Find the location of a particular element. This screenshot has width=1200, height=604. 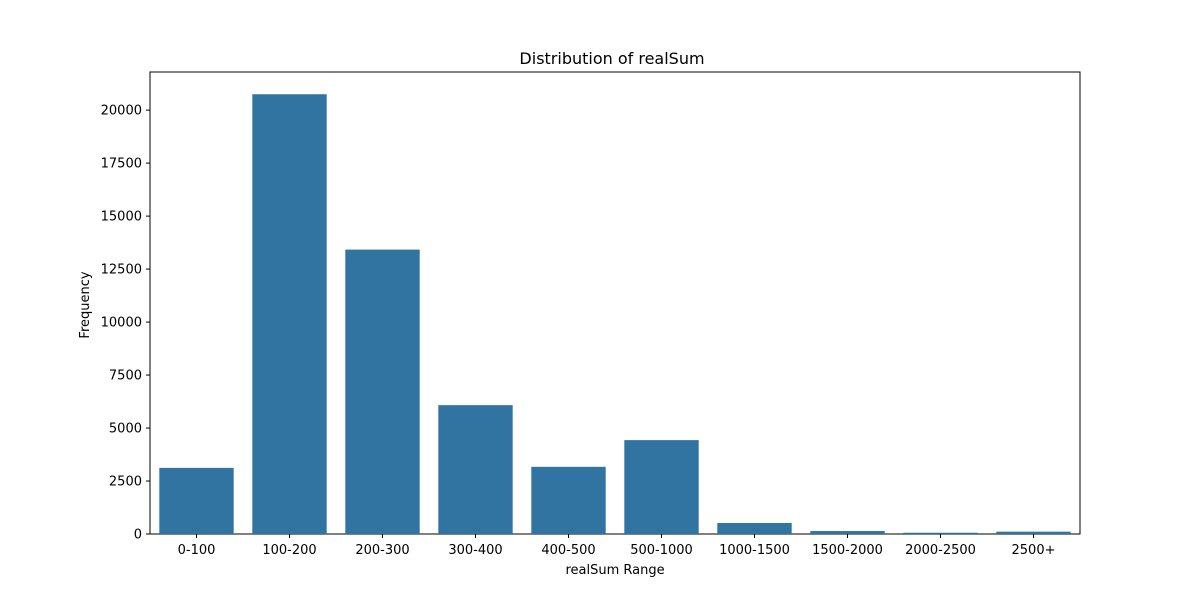

x-tick-label: 400-500 is located at coordinates (568, 550).